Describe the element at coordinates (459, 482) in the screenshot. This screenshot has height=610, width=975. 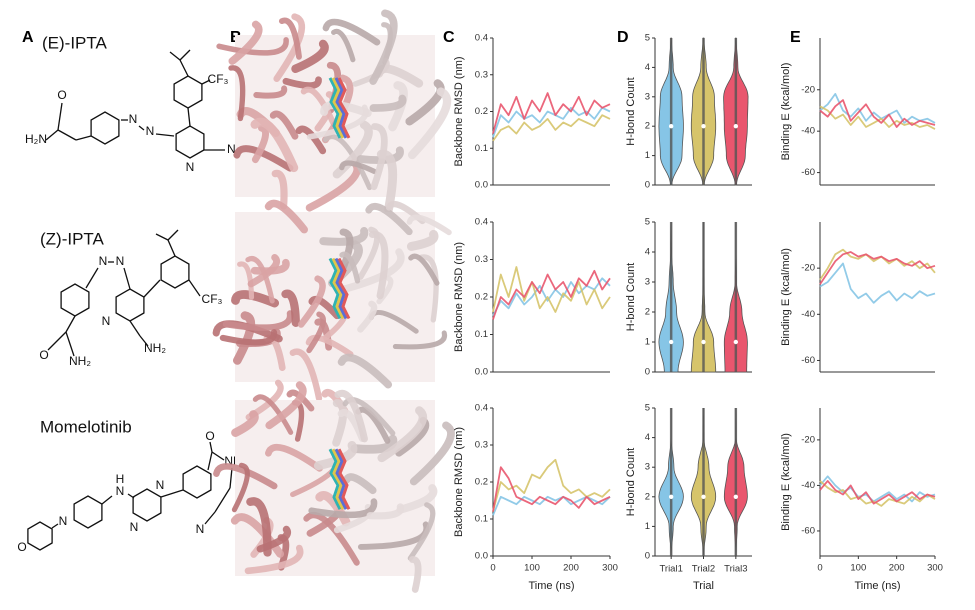
I see `y-axis-label: Backbone RMSD (nm)` at that location.